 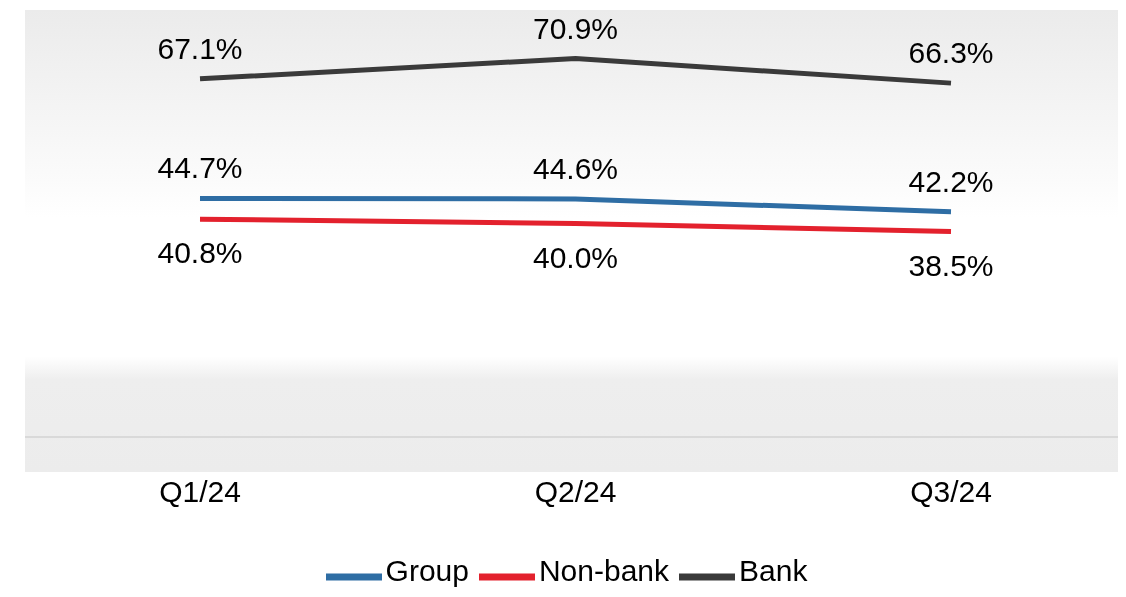 What do you see at coordinates (951, 265) in the screenshot?
I see `data-label: 38.5%` at bounding box center [951, 265].